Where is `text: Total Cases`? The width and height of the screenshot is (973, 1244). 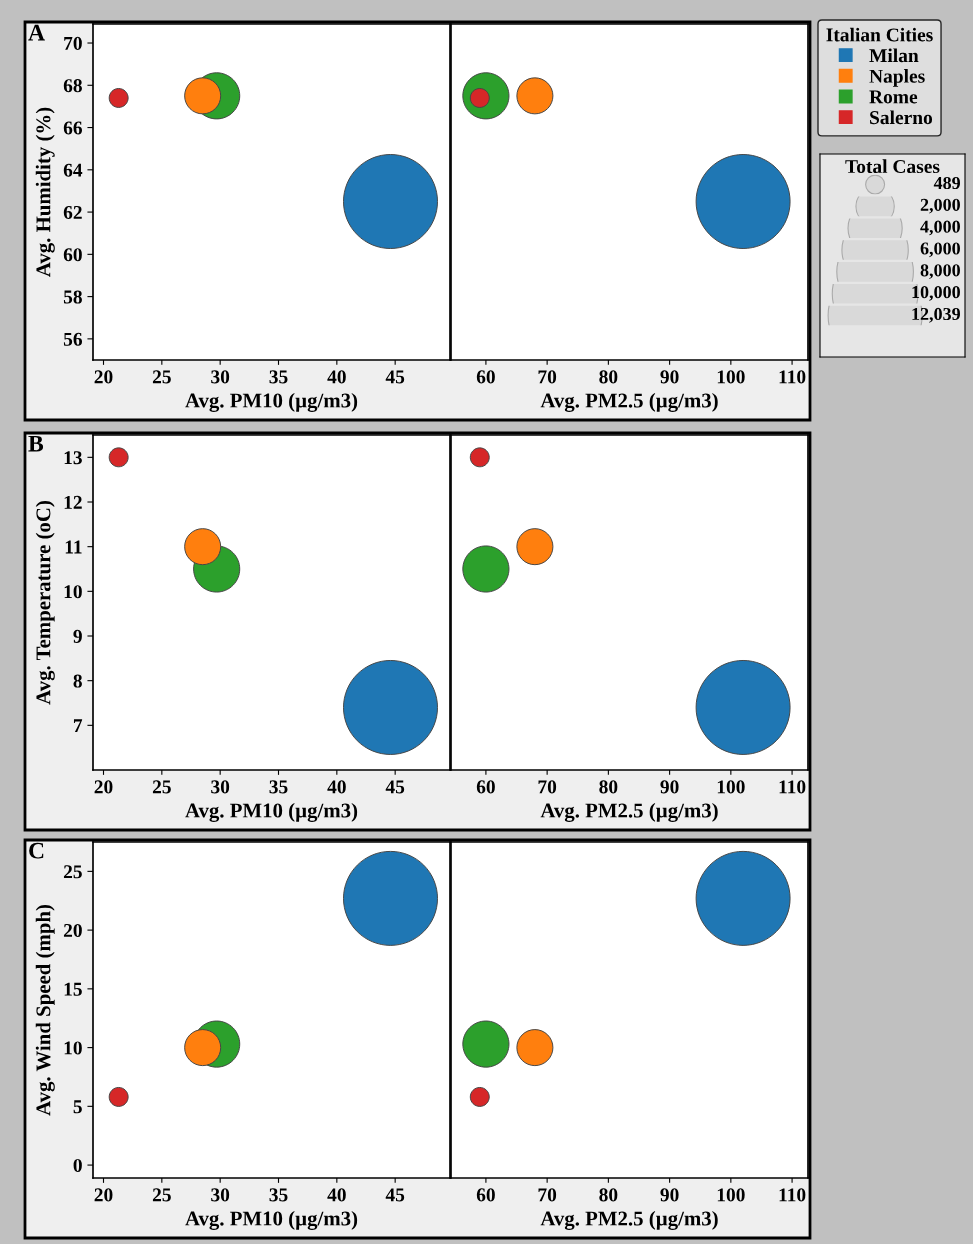
text: Total Cases is located at coordinates (892, 166).